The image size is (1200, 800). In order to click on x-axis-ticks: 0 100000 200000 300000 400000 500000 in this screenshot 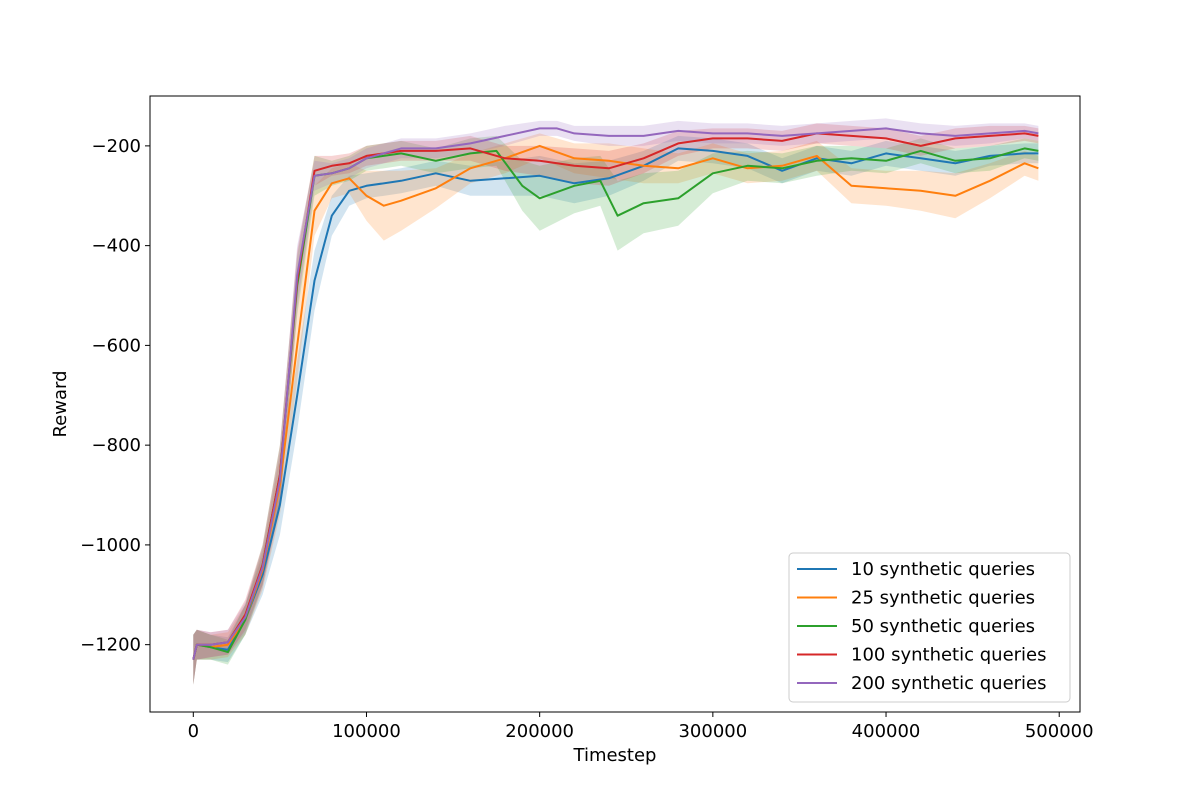, I will do `click(641, 727)`.